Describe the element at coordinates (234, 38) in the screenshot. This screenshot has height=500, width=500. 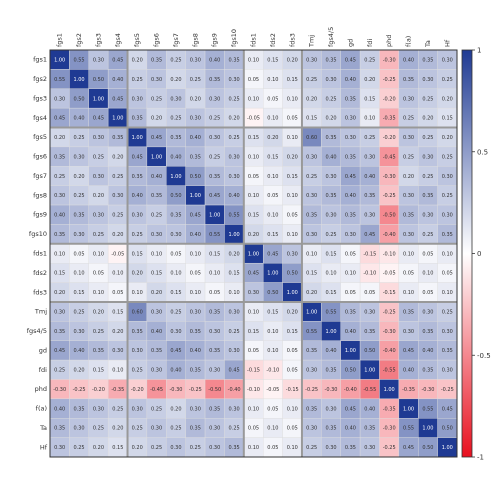
I see `column-label: fgs10` at that location.